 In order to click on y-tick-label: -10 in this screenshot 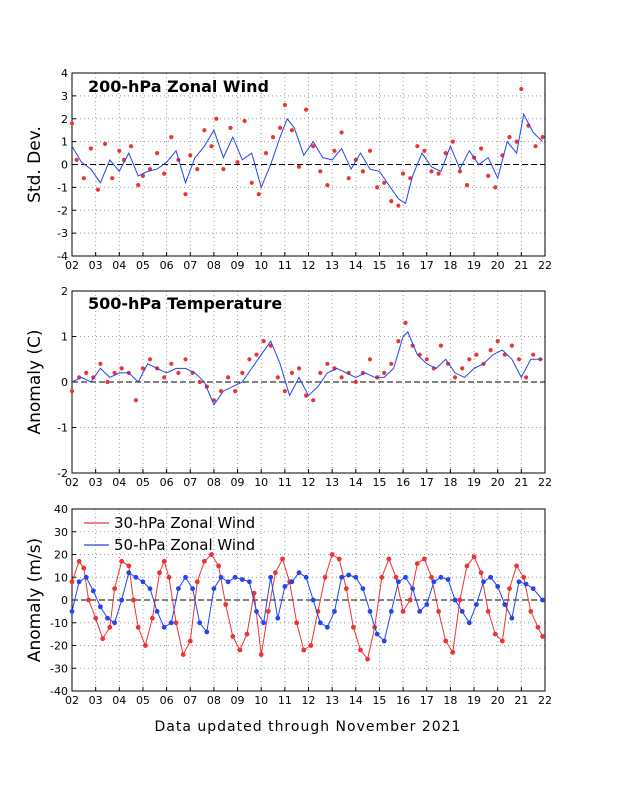, I will do `click(59, 623)`.